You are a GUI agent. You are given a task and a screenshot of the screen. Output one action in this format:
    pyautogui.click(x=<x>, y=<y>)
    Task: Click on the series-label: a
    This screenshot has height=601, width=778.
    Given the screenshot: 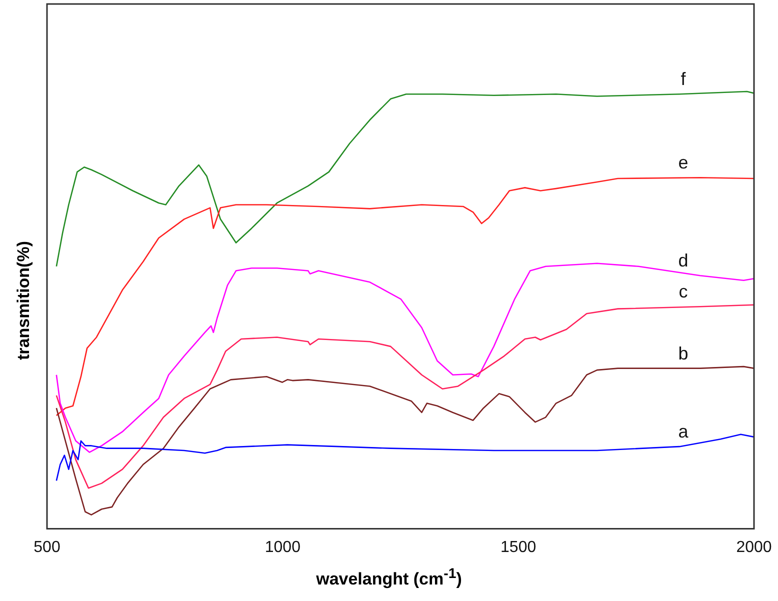 What is the action you would take?
    pyautogui.click(x=684, y=432)
    